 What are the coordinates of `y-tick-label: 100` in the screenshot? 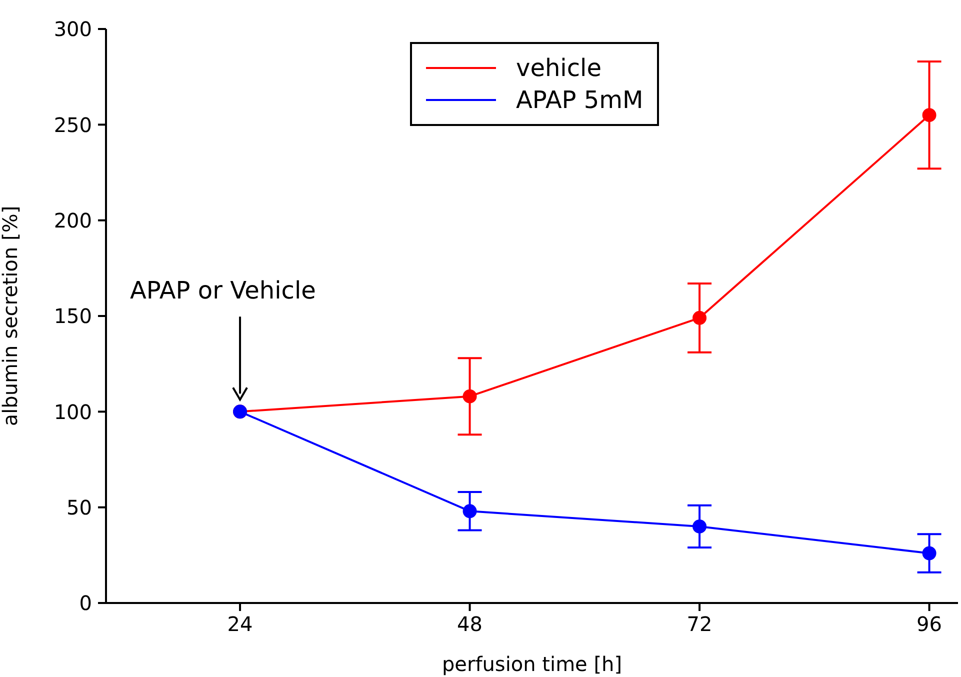 It's located at (73, 412).